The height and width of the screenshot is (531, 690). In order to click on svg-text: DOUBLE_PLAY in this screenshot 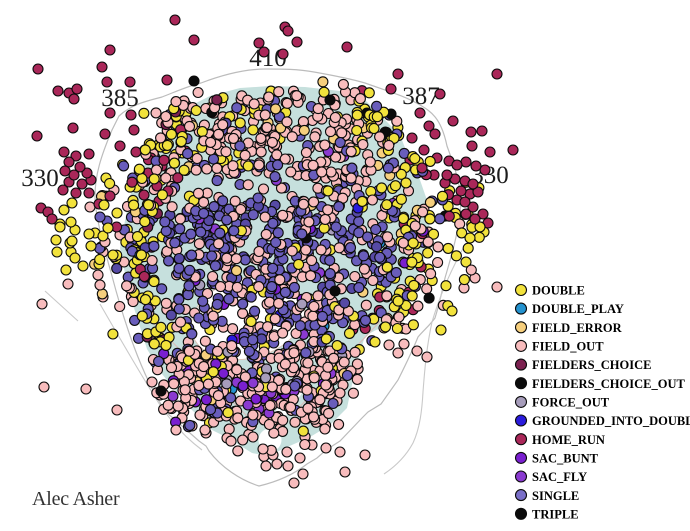, I will do `click(578, 309)`.